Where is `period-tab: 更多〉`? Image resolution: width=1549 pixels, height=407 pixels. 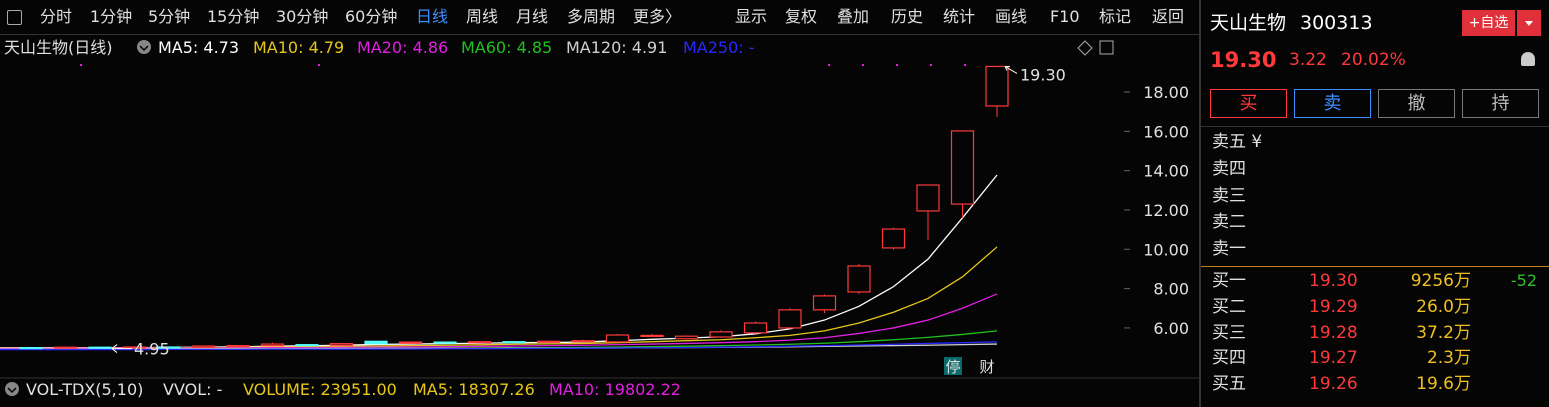
period-tab: 更多〉 is located at coordinates (657, 16).